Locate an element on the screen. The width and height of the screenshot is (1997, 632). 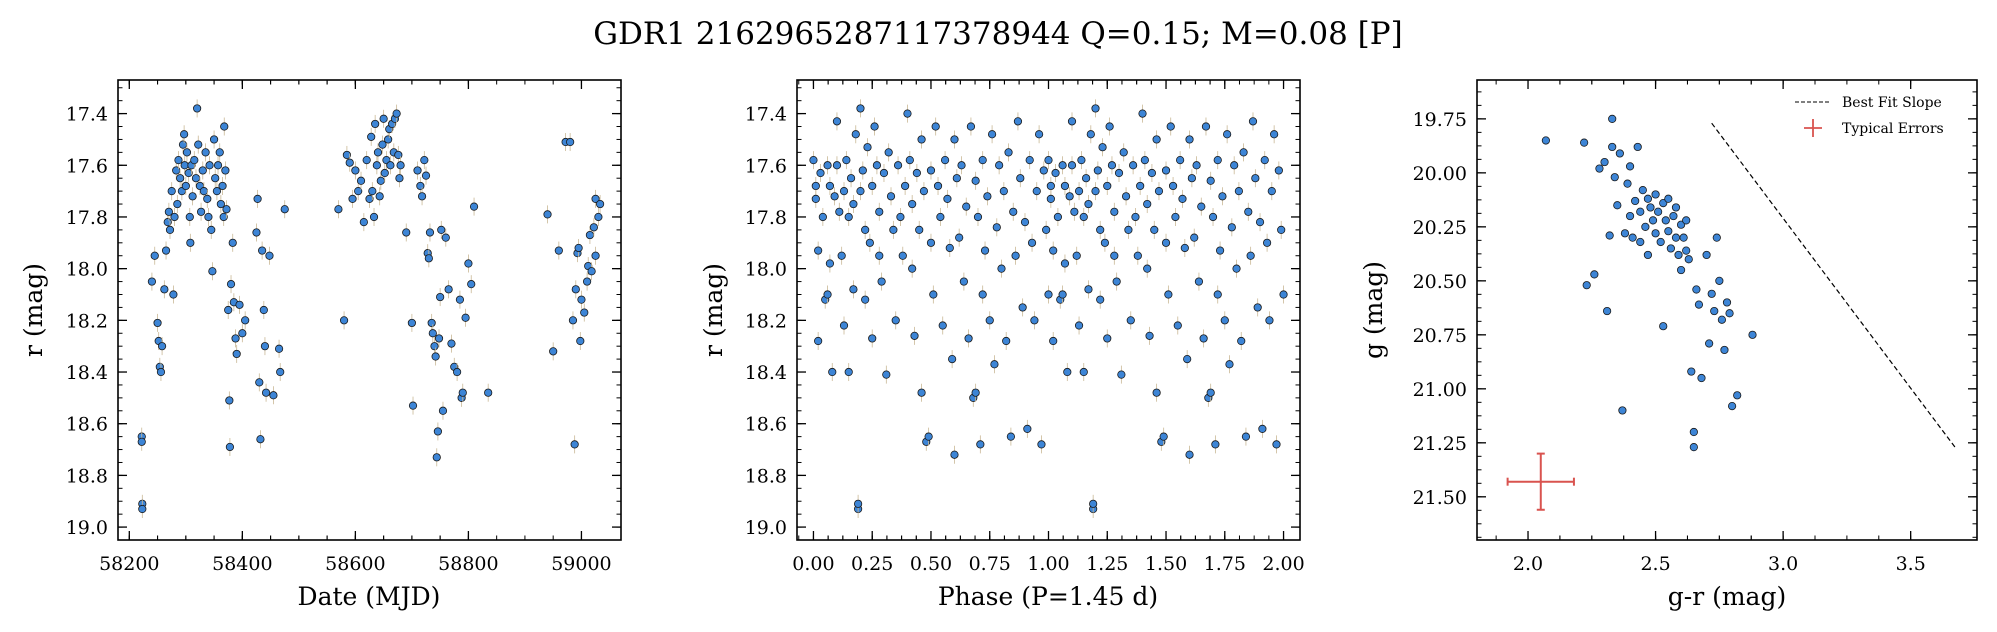
light-curve-ylabel: r (mag) is located at coordinates (33, 310).